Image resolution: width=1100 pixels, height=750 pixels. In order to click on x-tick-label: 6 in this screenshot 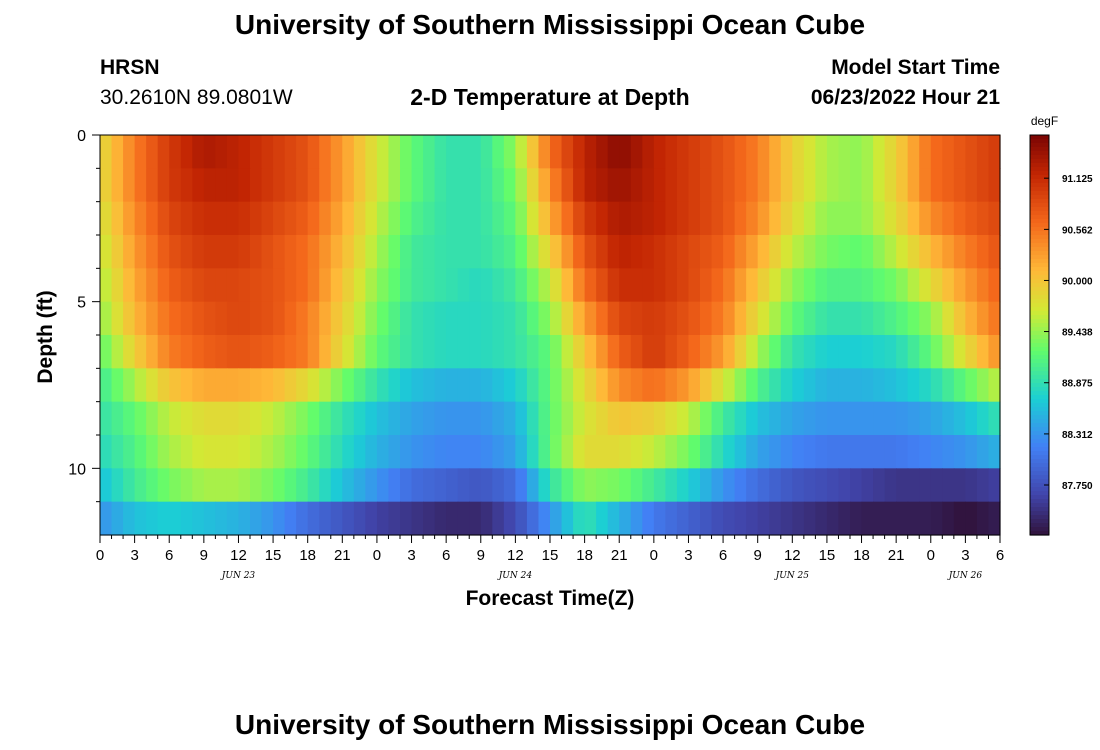, I will do `click(1000, 555)`.